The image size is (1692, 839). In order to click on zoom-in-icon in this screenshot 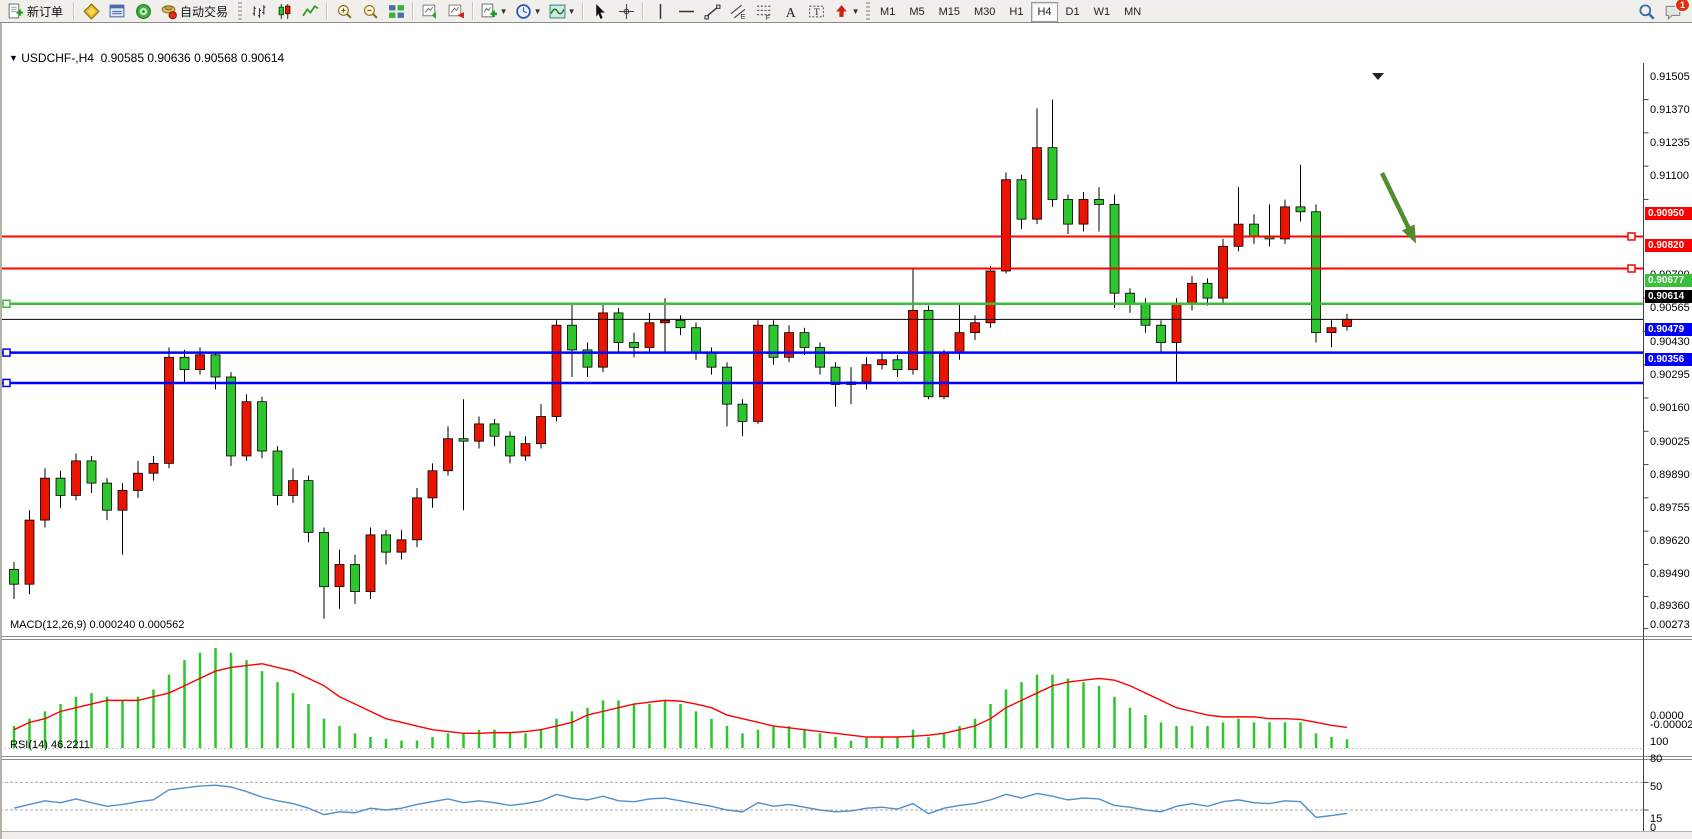, I will do `click(344, 11)`.